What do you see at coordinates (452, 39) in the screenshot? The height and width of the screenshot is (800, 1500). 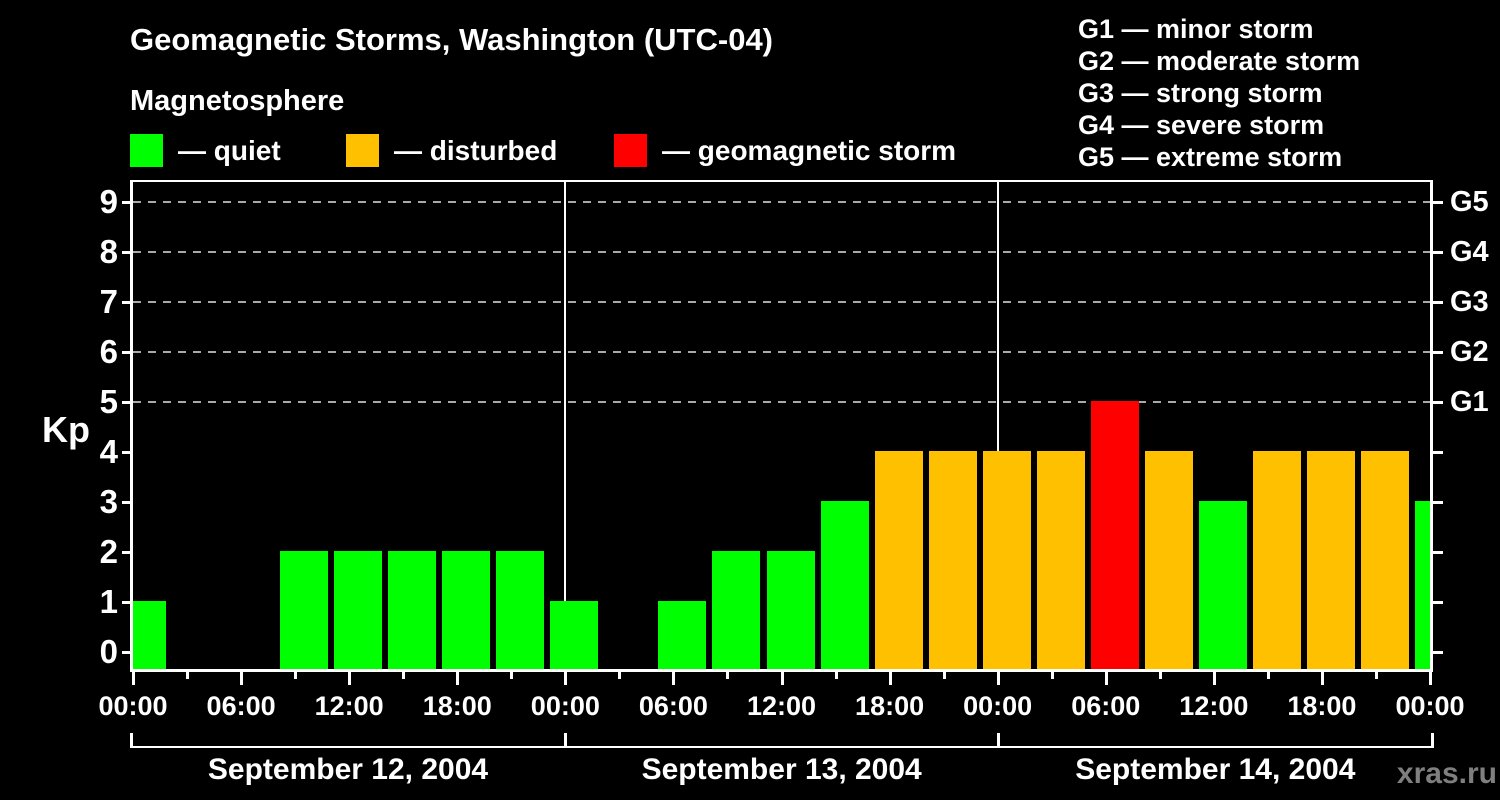 I see `page-title: Geomagnetic Storms, Washington (UTC-04)` at bounding box center [452, 39].